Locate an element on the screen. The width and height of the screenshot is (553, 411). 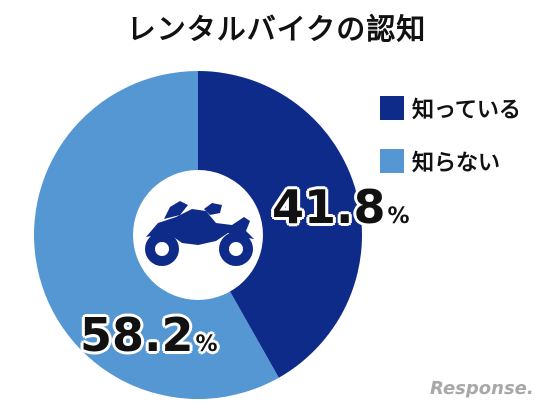
legend-item-know: 知っている is located at coordinates (450, 108).